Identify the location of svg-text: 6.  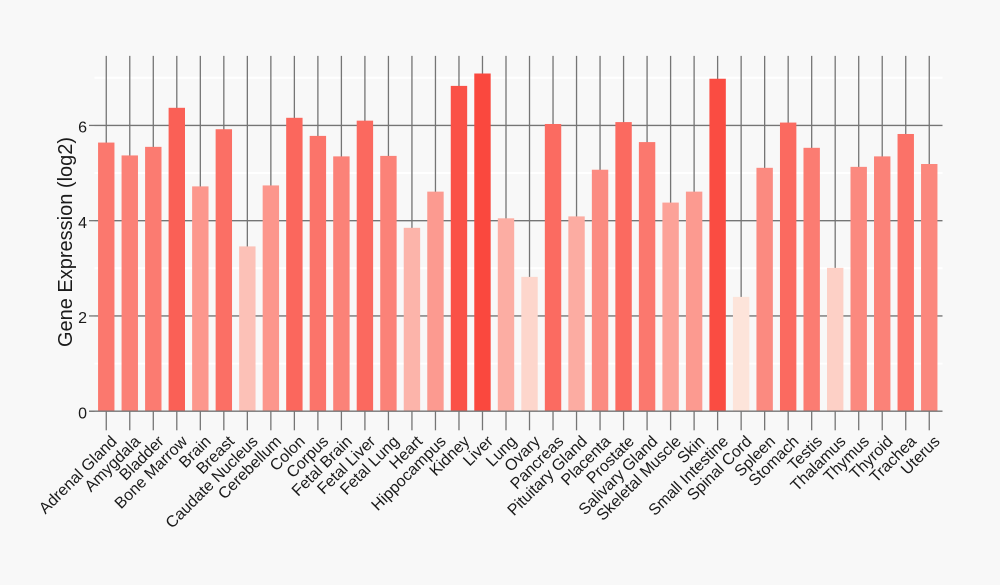
(82, 128).